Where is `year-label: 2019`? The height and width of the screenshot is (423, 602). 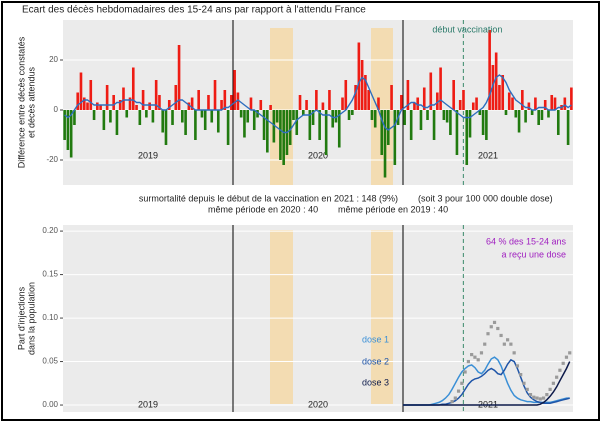
year-label: 2019 is located at coordinates (148, 404).